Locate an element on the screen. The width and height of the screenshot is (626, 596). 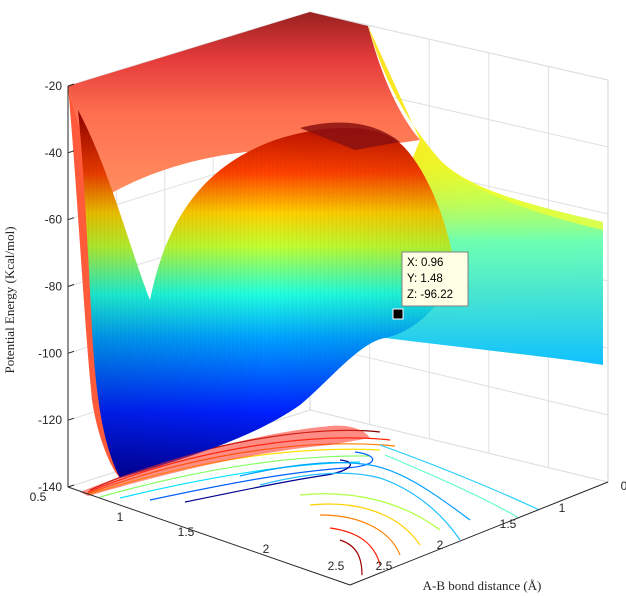
surface-base-edge is located at coordinates (225, 460).